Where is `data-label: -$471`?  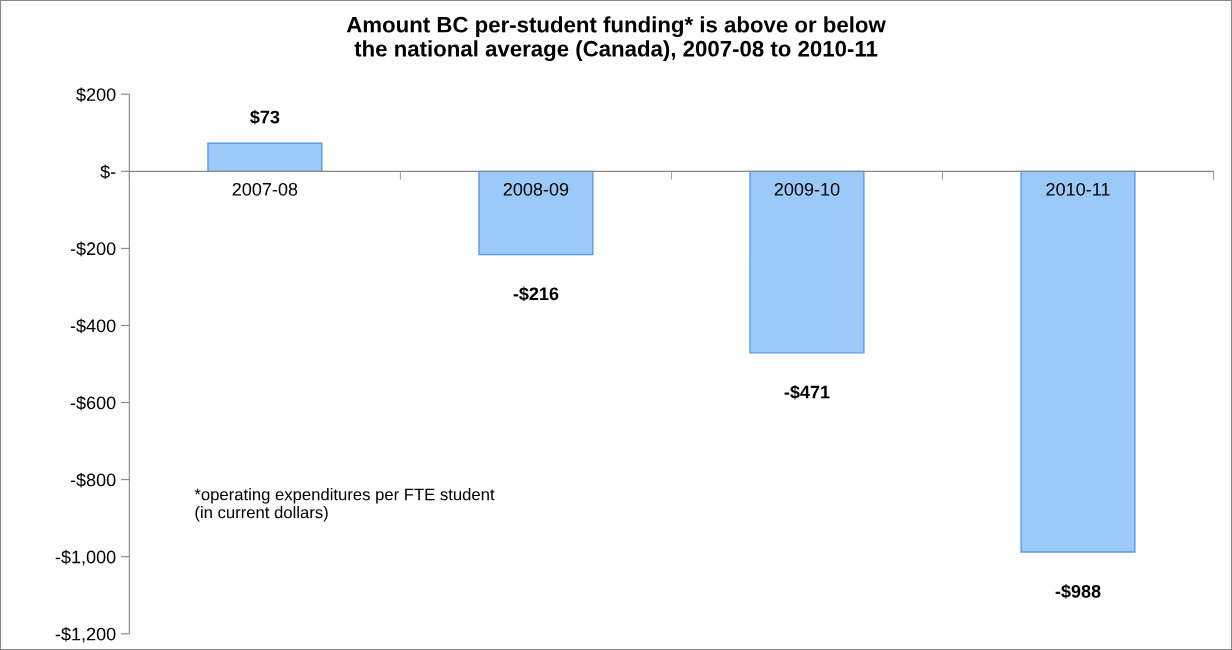 data-label: -$471 is located at coordinates (807, 392).